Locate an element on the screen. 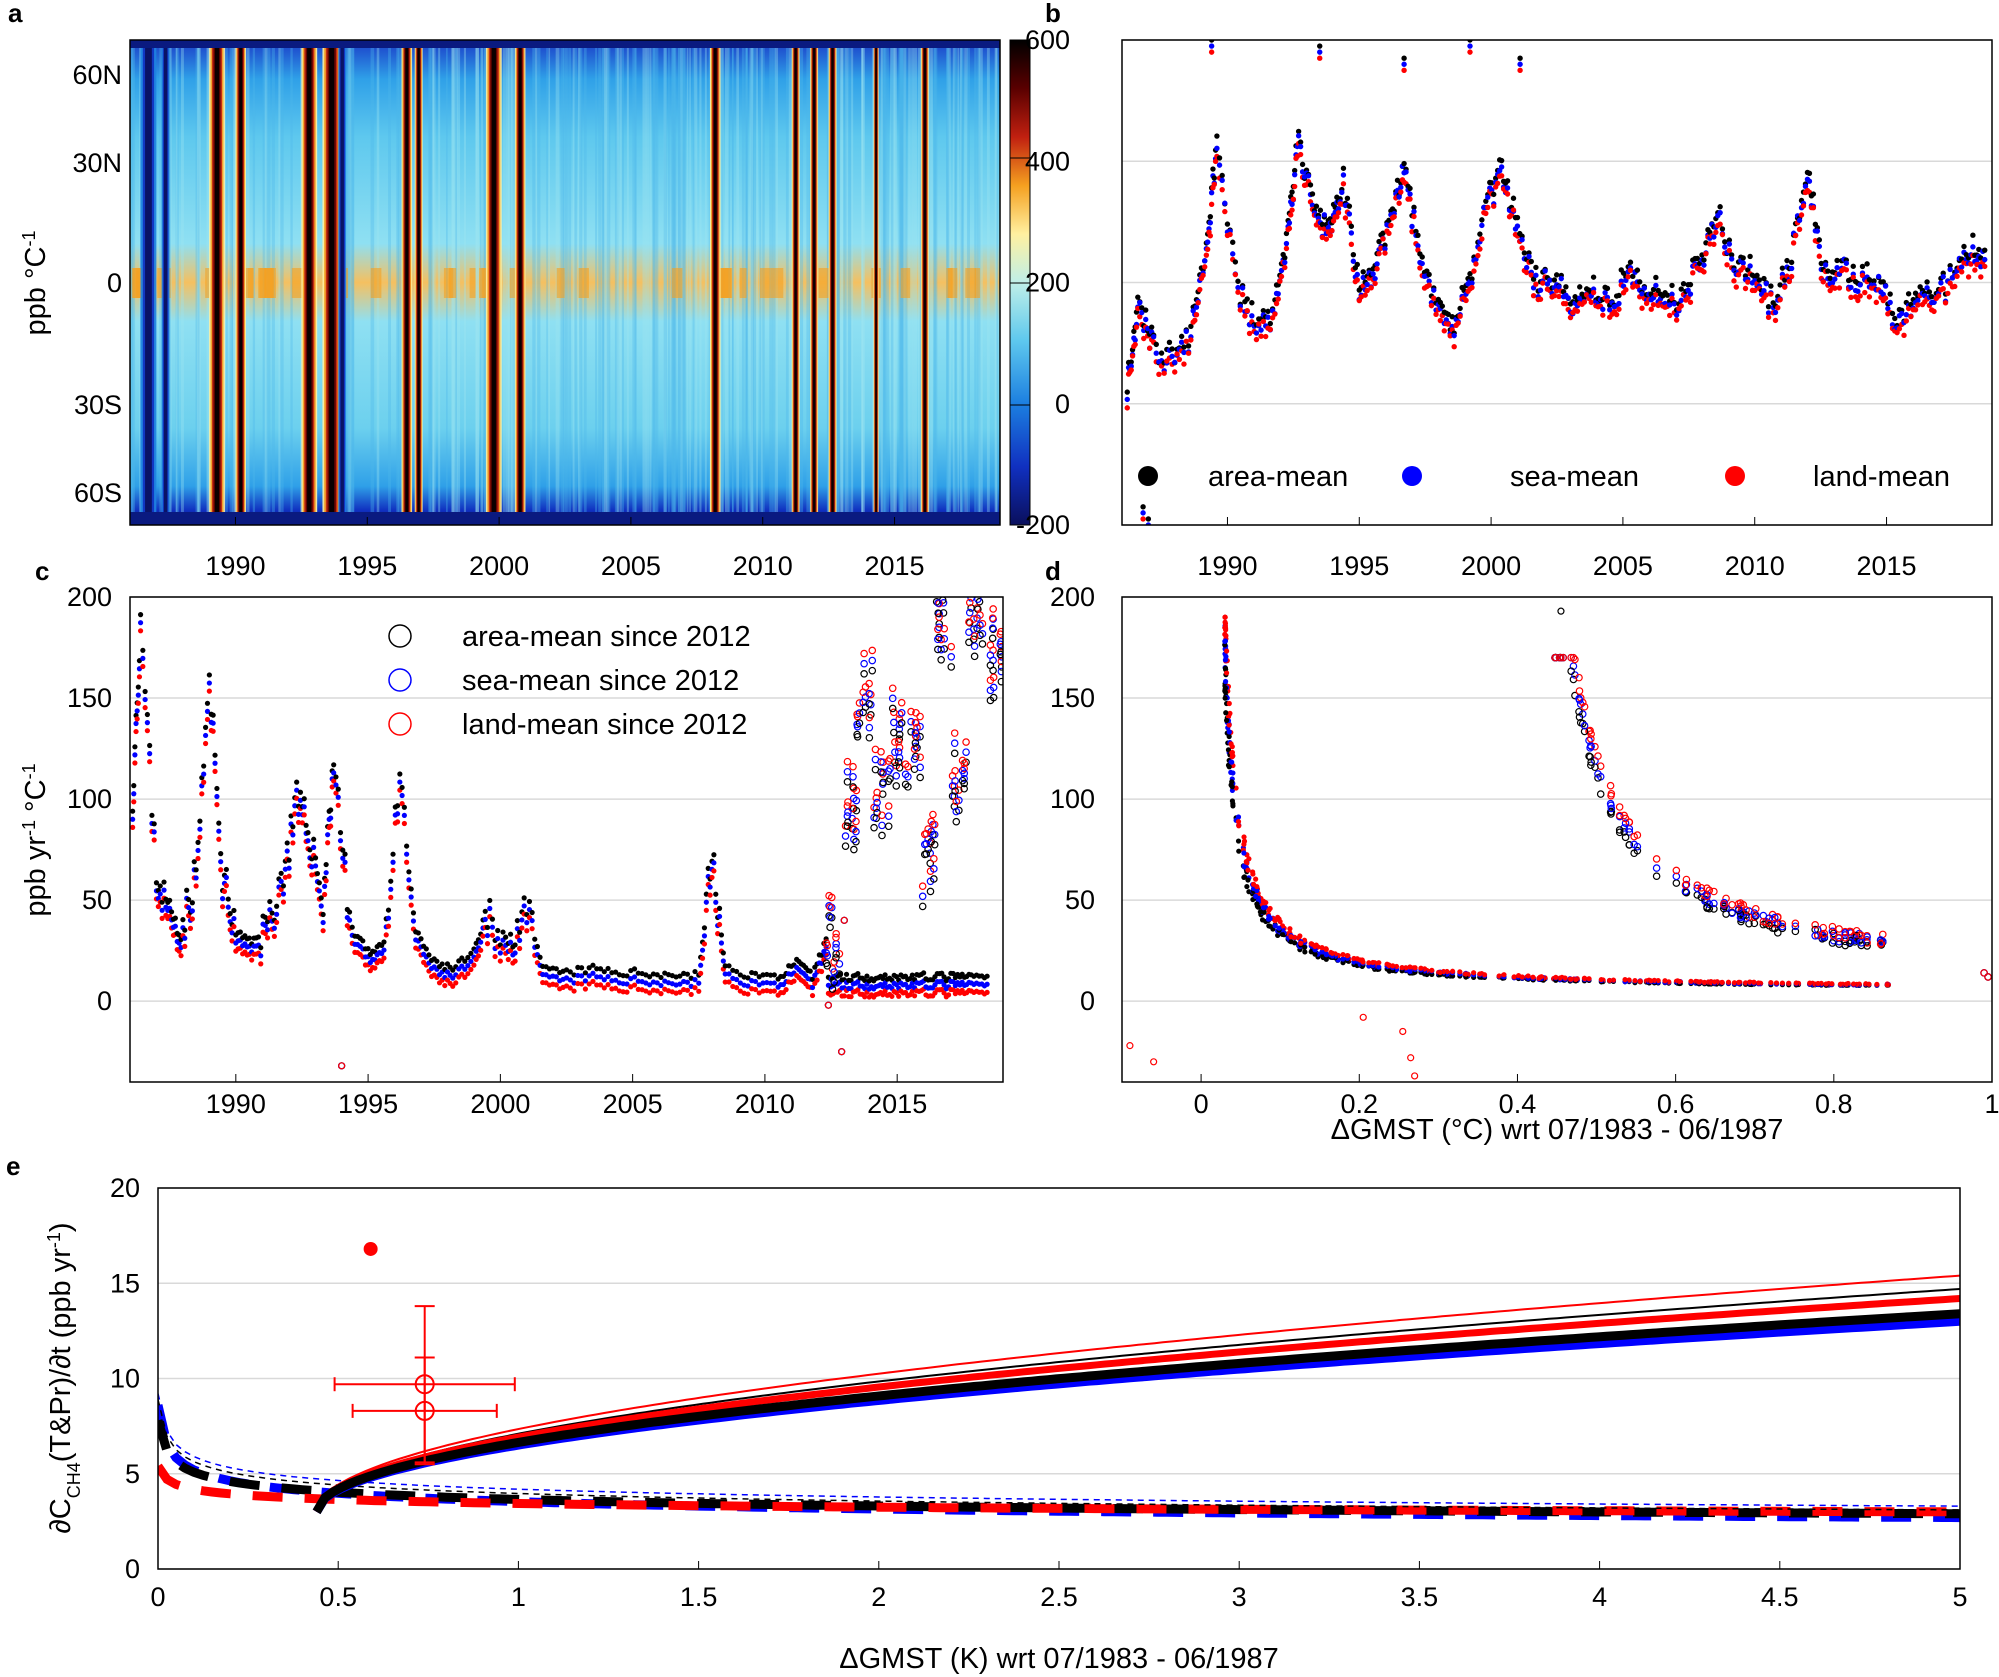  heatmap-x-tick-label: 2010 is located at coordinates (763, 566).